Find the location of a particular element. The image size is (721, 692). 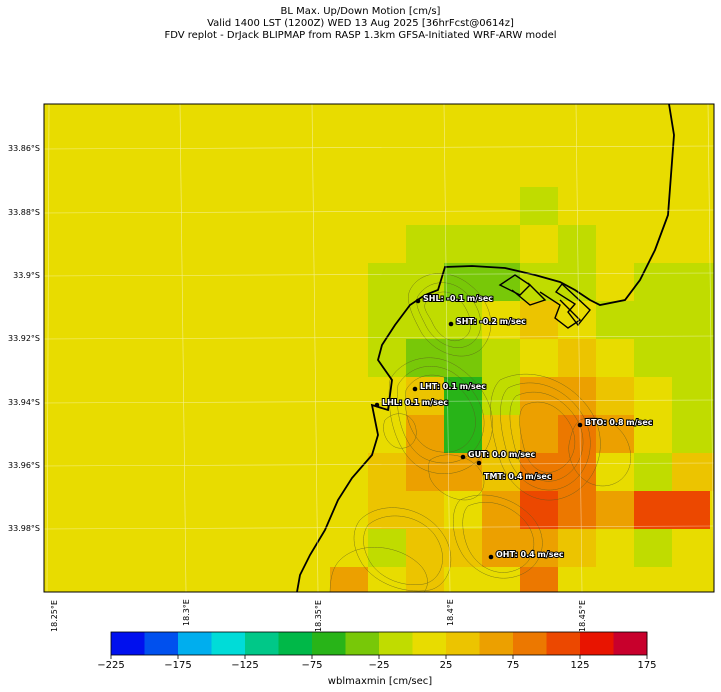

lat-label-6: 33.96°S is located at coordinates (24, 465).